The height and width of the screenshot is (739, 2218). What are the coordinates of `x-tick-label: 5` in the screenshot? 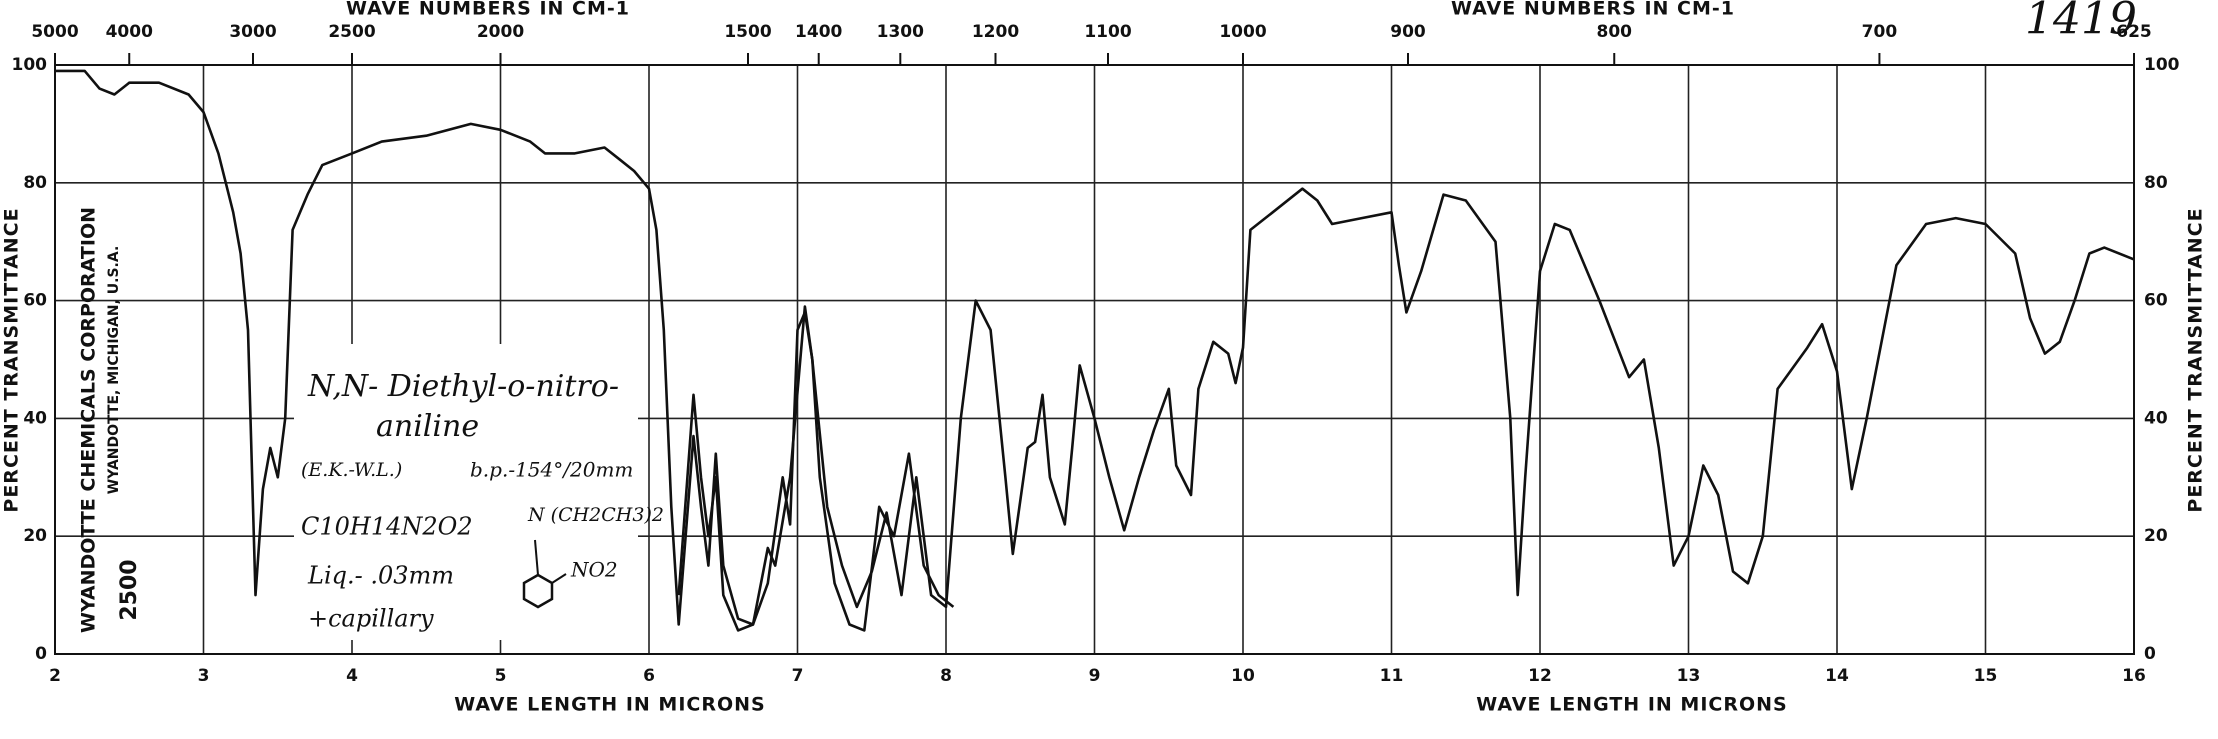 It's located at (501, 676).